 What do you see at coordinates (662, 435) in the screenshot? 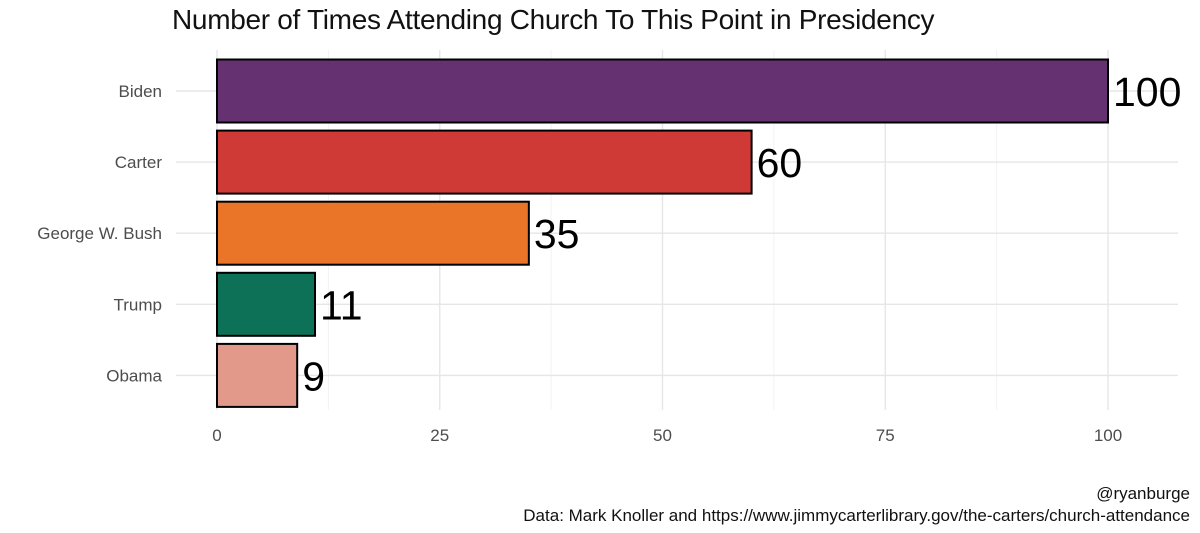
I see `x-tick-label: 50` at bounding box center [662, 435].